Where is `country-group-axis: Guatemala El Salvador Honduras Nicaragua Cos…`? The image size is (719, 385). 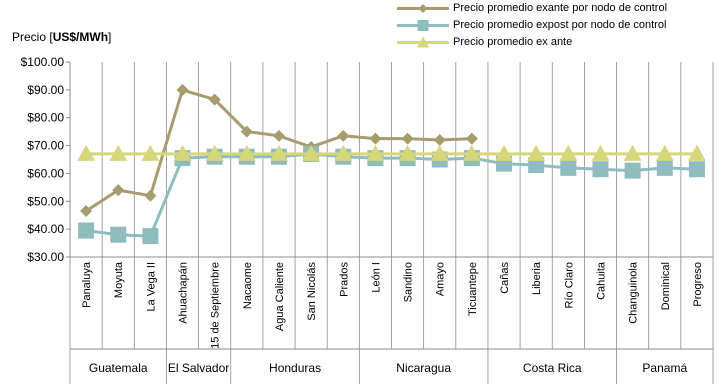 country-group-axis: Guatemala El Salvador Honduras Nicaragua Cos… is located at coordinates (391, 366).